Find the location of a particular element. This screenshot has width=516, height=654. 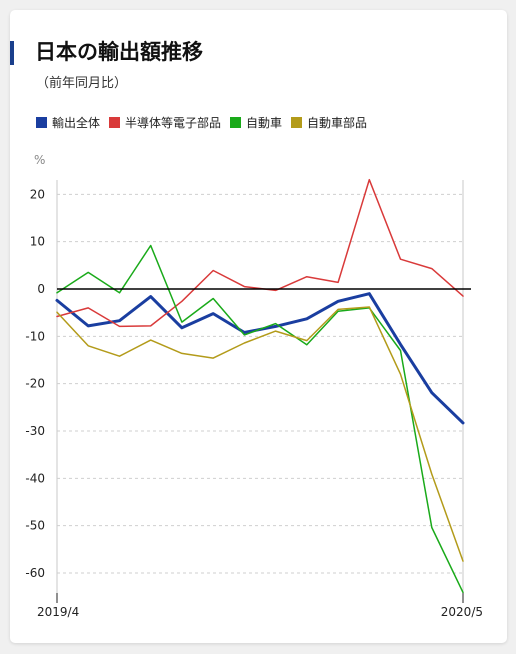

legend-label: 半導体等電子部品 is located at coordinates (173, 123).